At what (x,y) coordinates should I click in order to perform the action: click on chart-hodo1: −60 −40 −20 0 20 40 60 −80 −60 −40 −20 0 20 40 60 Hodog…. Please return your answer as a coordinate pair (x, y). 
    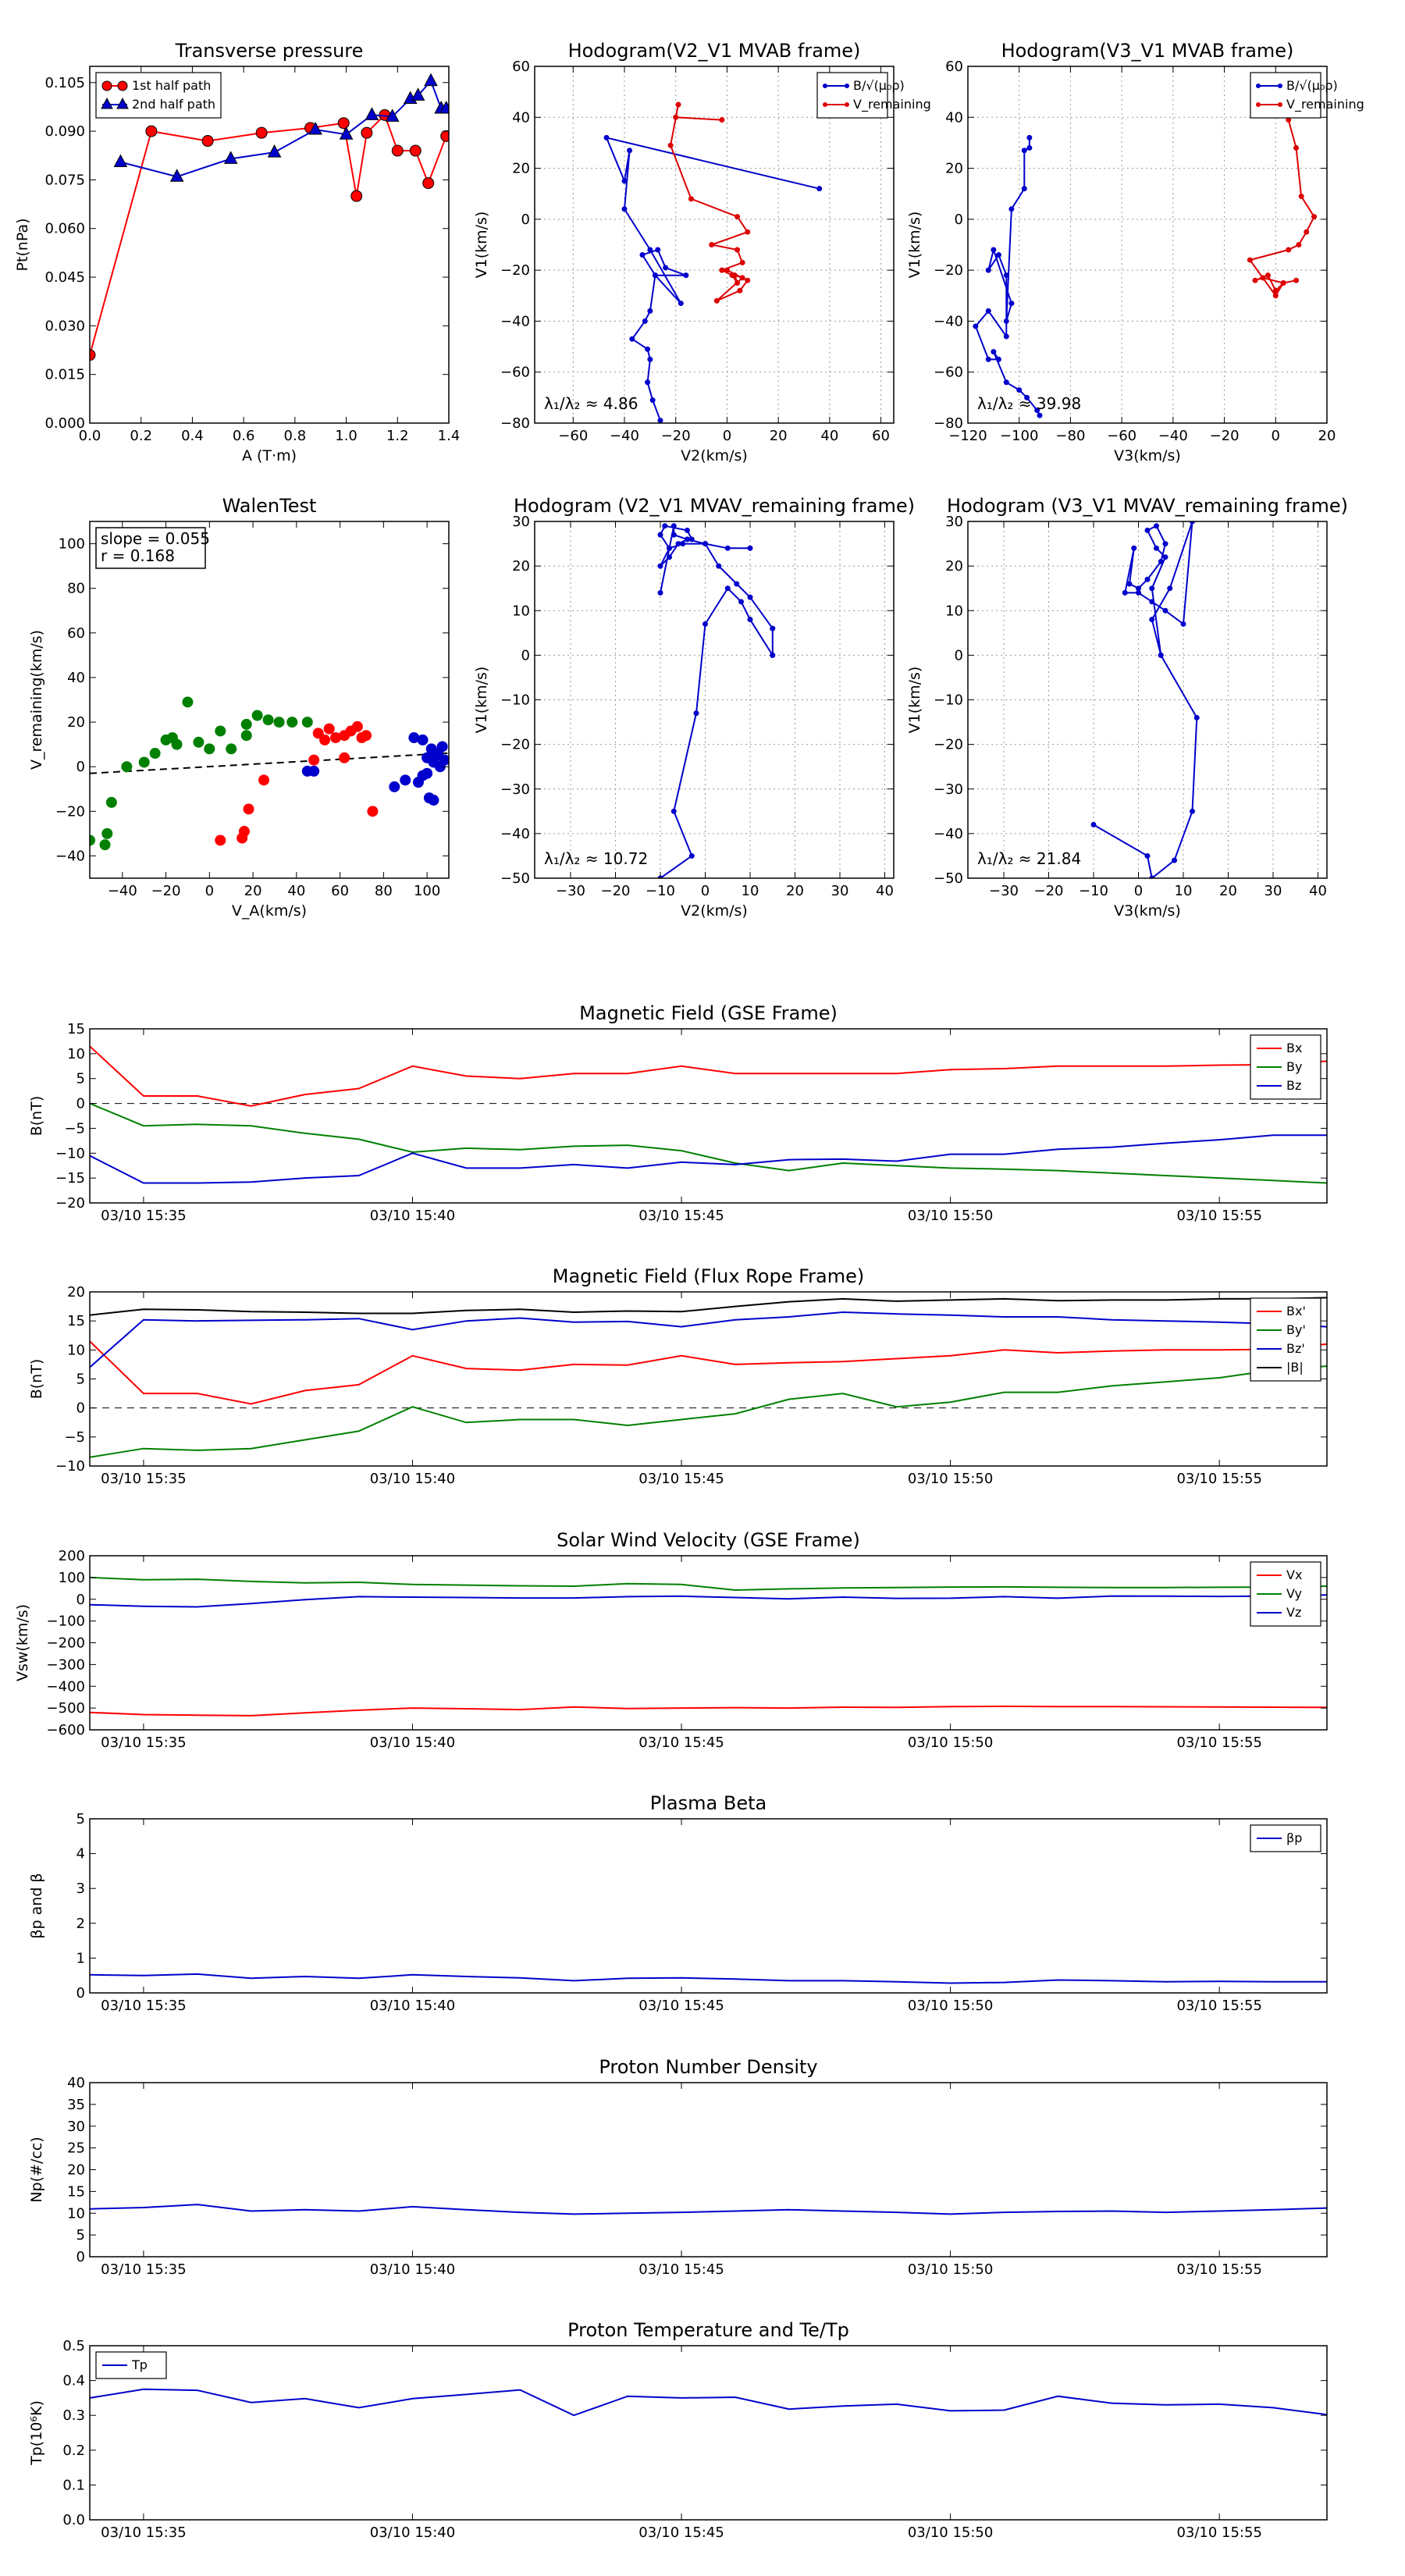
    Looking at the image, I should click on (702, 252).